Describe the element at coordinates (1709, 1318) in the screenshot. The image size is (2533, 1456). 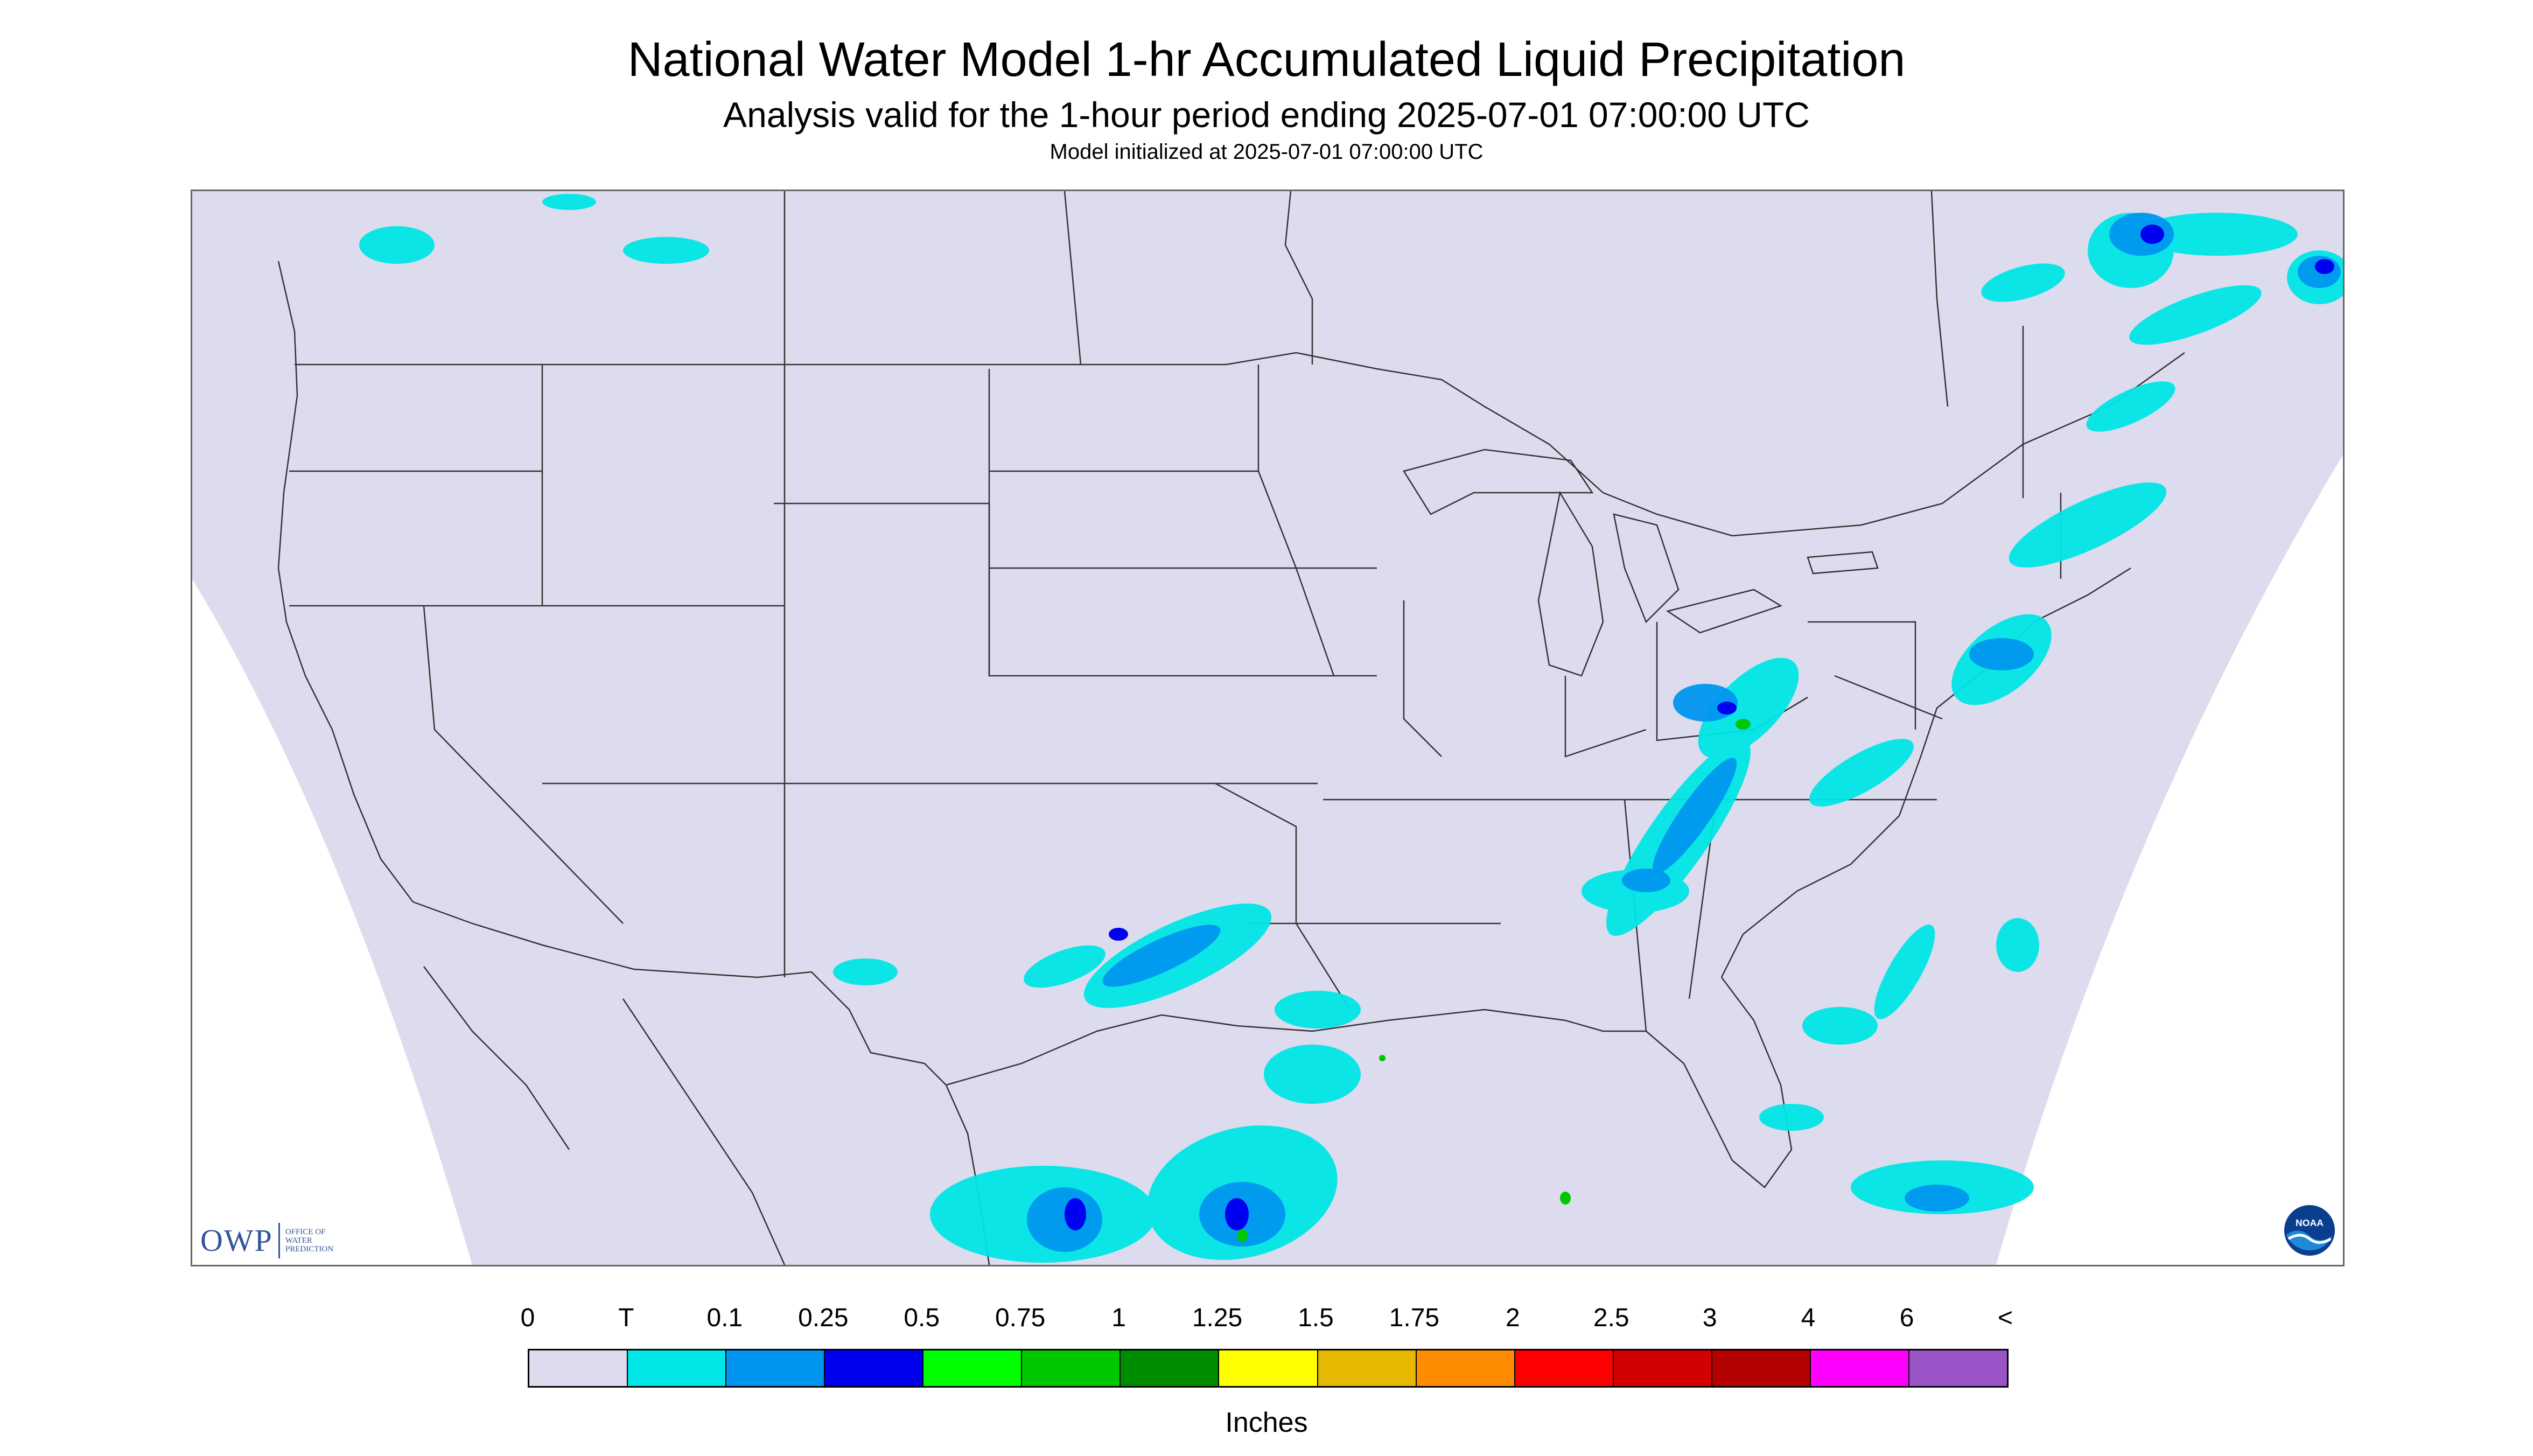
I see `legend-label: 3` at that location.